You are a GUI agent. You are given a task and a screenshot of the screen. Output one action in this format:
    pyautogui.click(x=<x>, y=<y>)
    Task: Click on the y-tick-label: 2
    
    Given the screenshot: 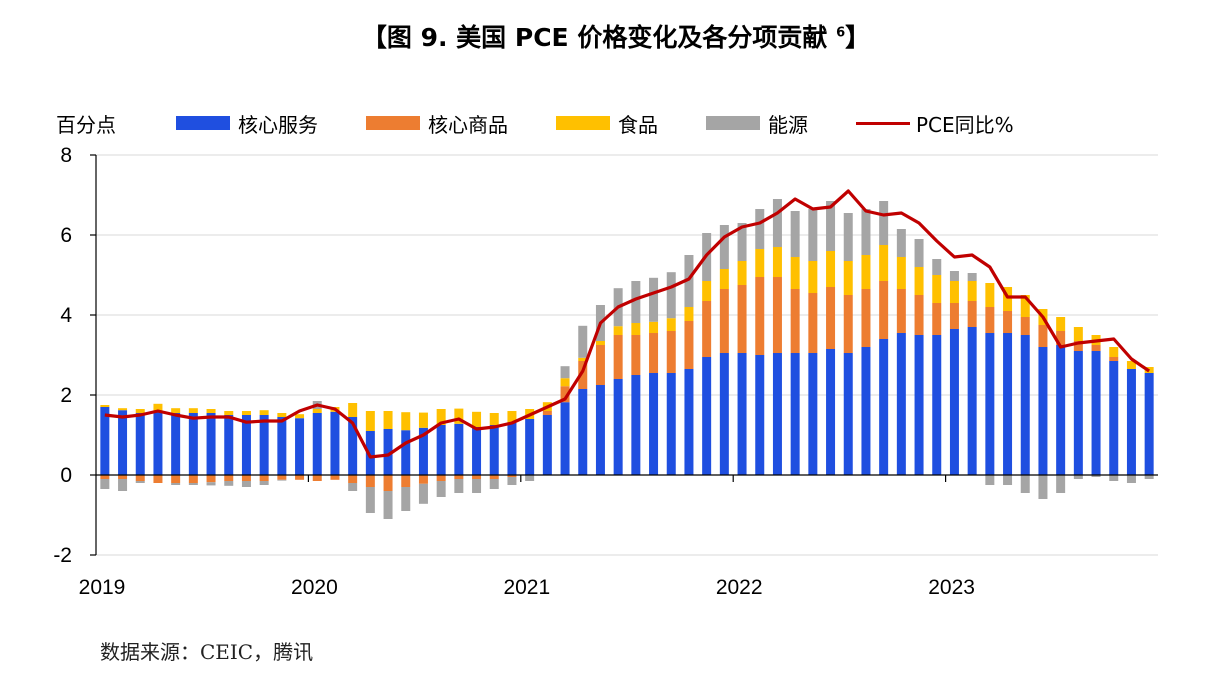 What is the action you would take?
    pyautogui.click(x=66, y=395)
    